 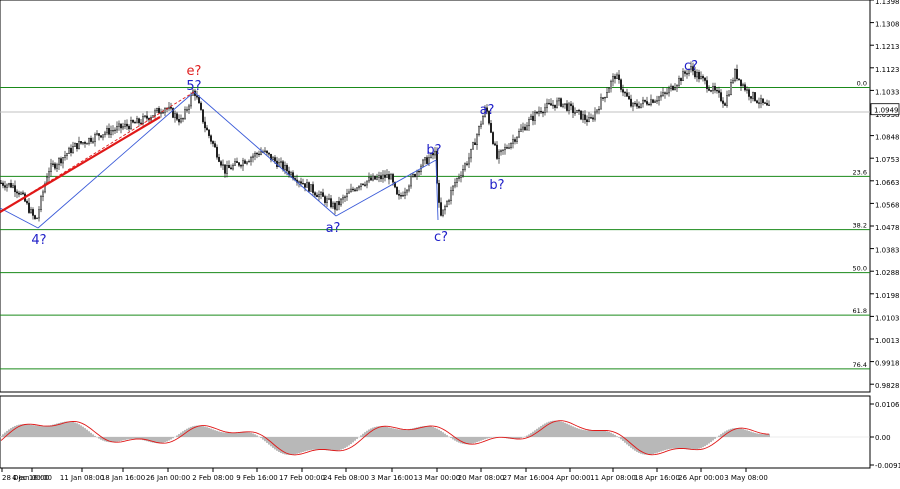 What do you see at coordinates (193, 86) in the screenshot?
I see `wave-label: 5?` at bounding box center [193, 86].